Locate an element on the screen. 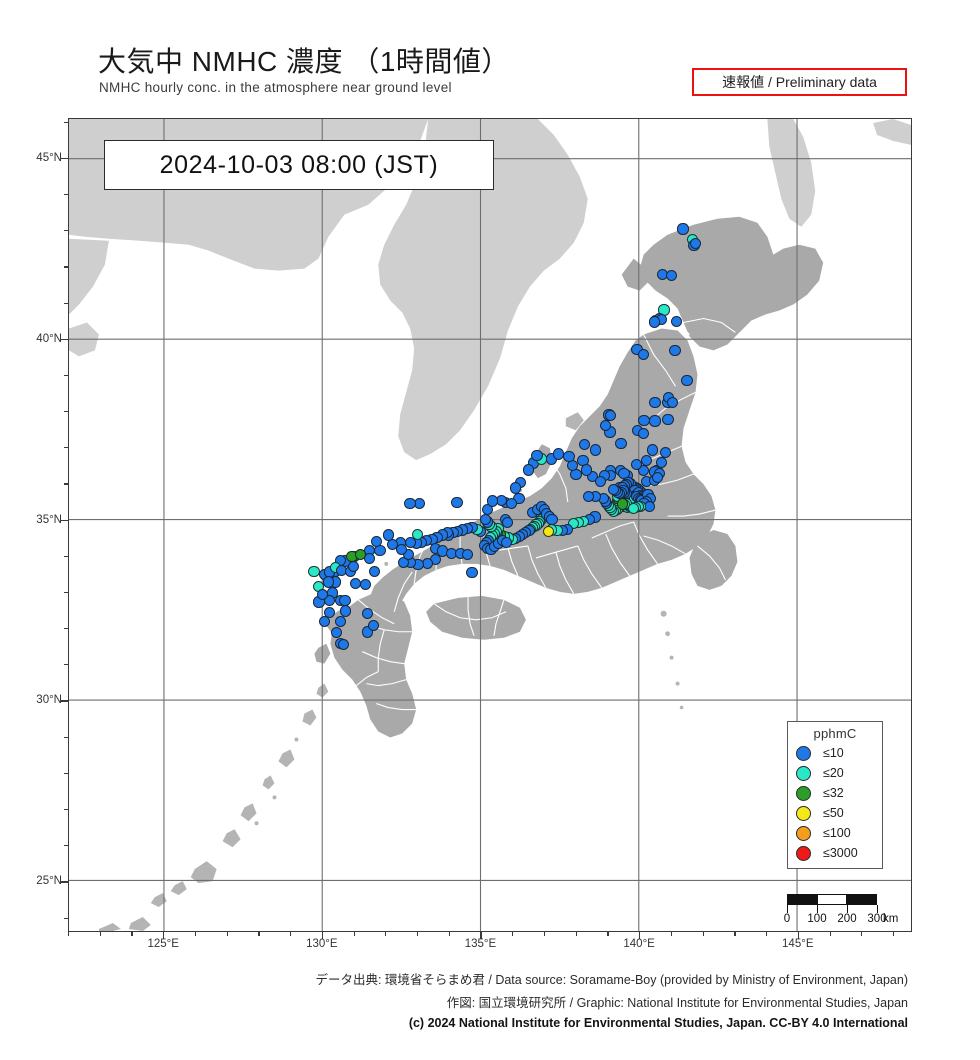 The image size is (980, 1060). legend-item-label: ≤10 is located at coordinates (833, 753).